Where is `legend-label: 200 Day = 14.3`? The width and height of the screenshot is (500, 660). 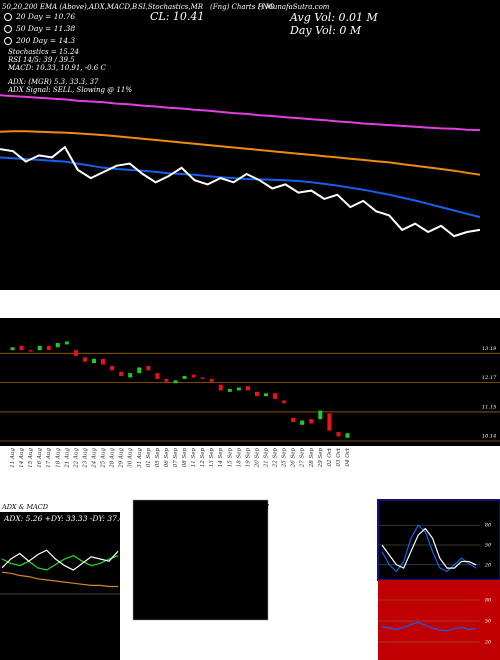
legend-label: 200 Day = 14.3 is located at coordinates (45, 40).